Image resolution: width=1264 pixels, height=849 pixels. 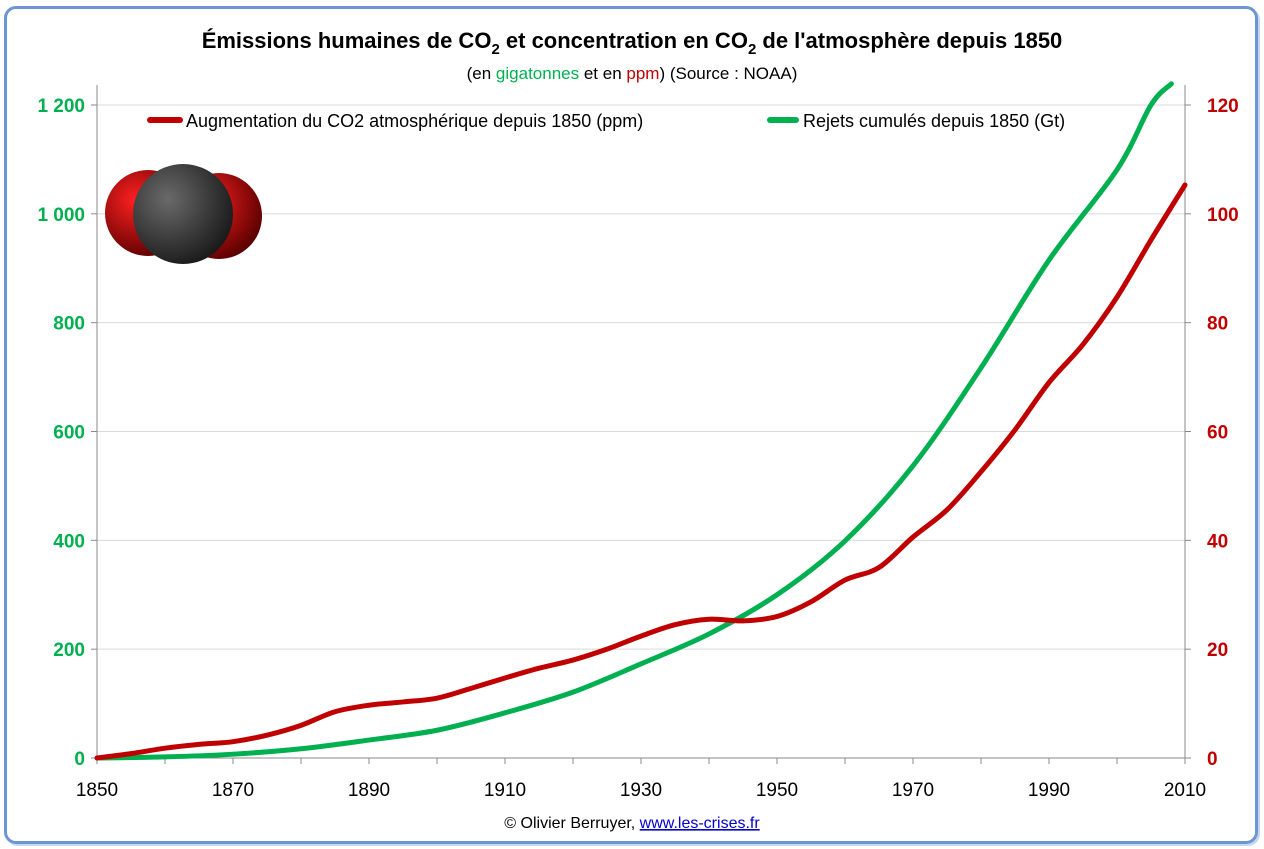 What do you see at coordinates (69, 324) in the screenshot?
I see `y-left-tick-label: 800` at bounding box center [69, 324].